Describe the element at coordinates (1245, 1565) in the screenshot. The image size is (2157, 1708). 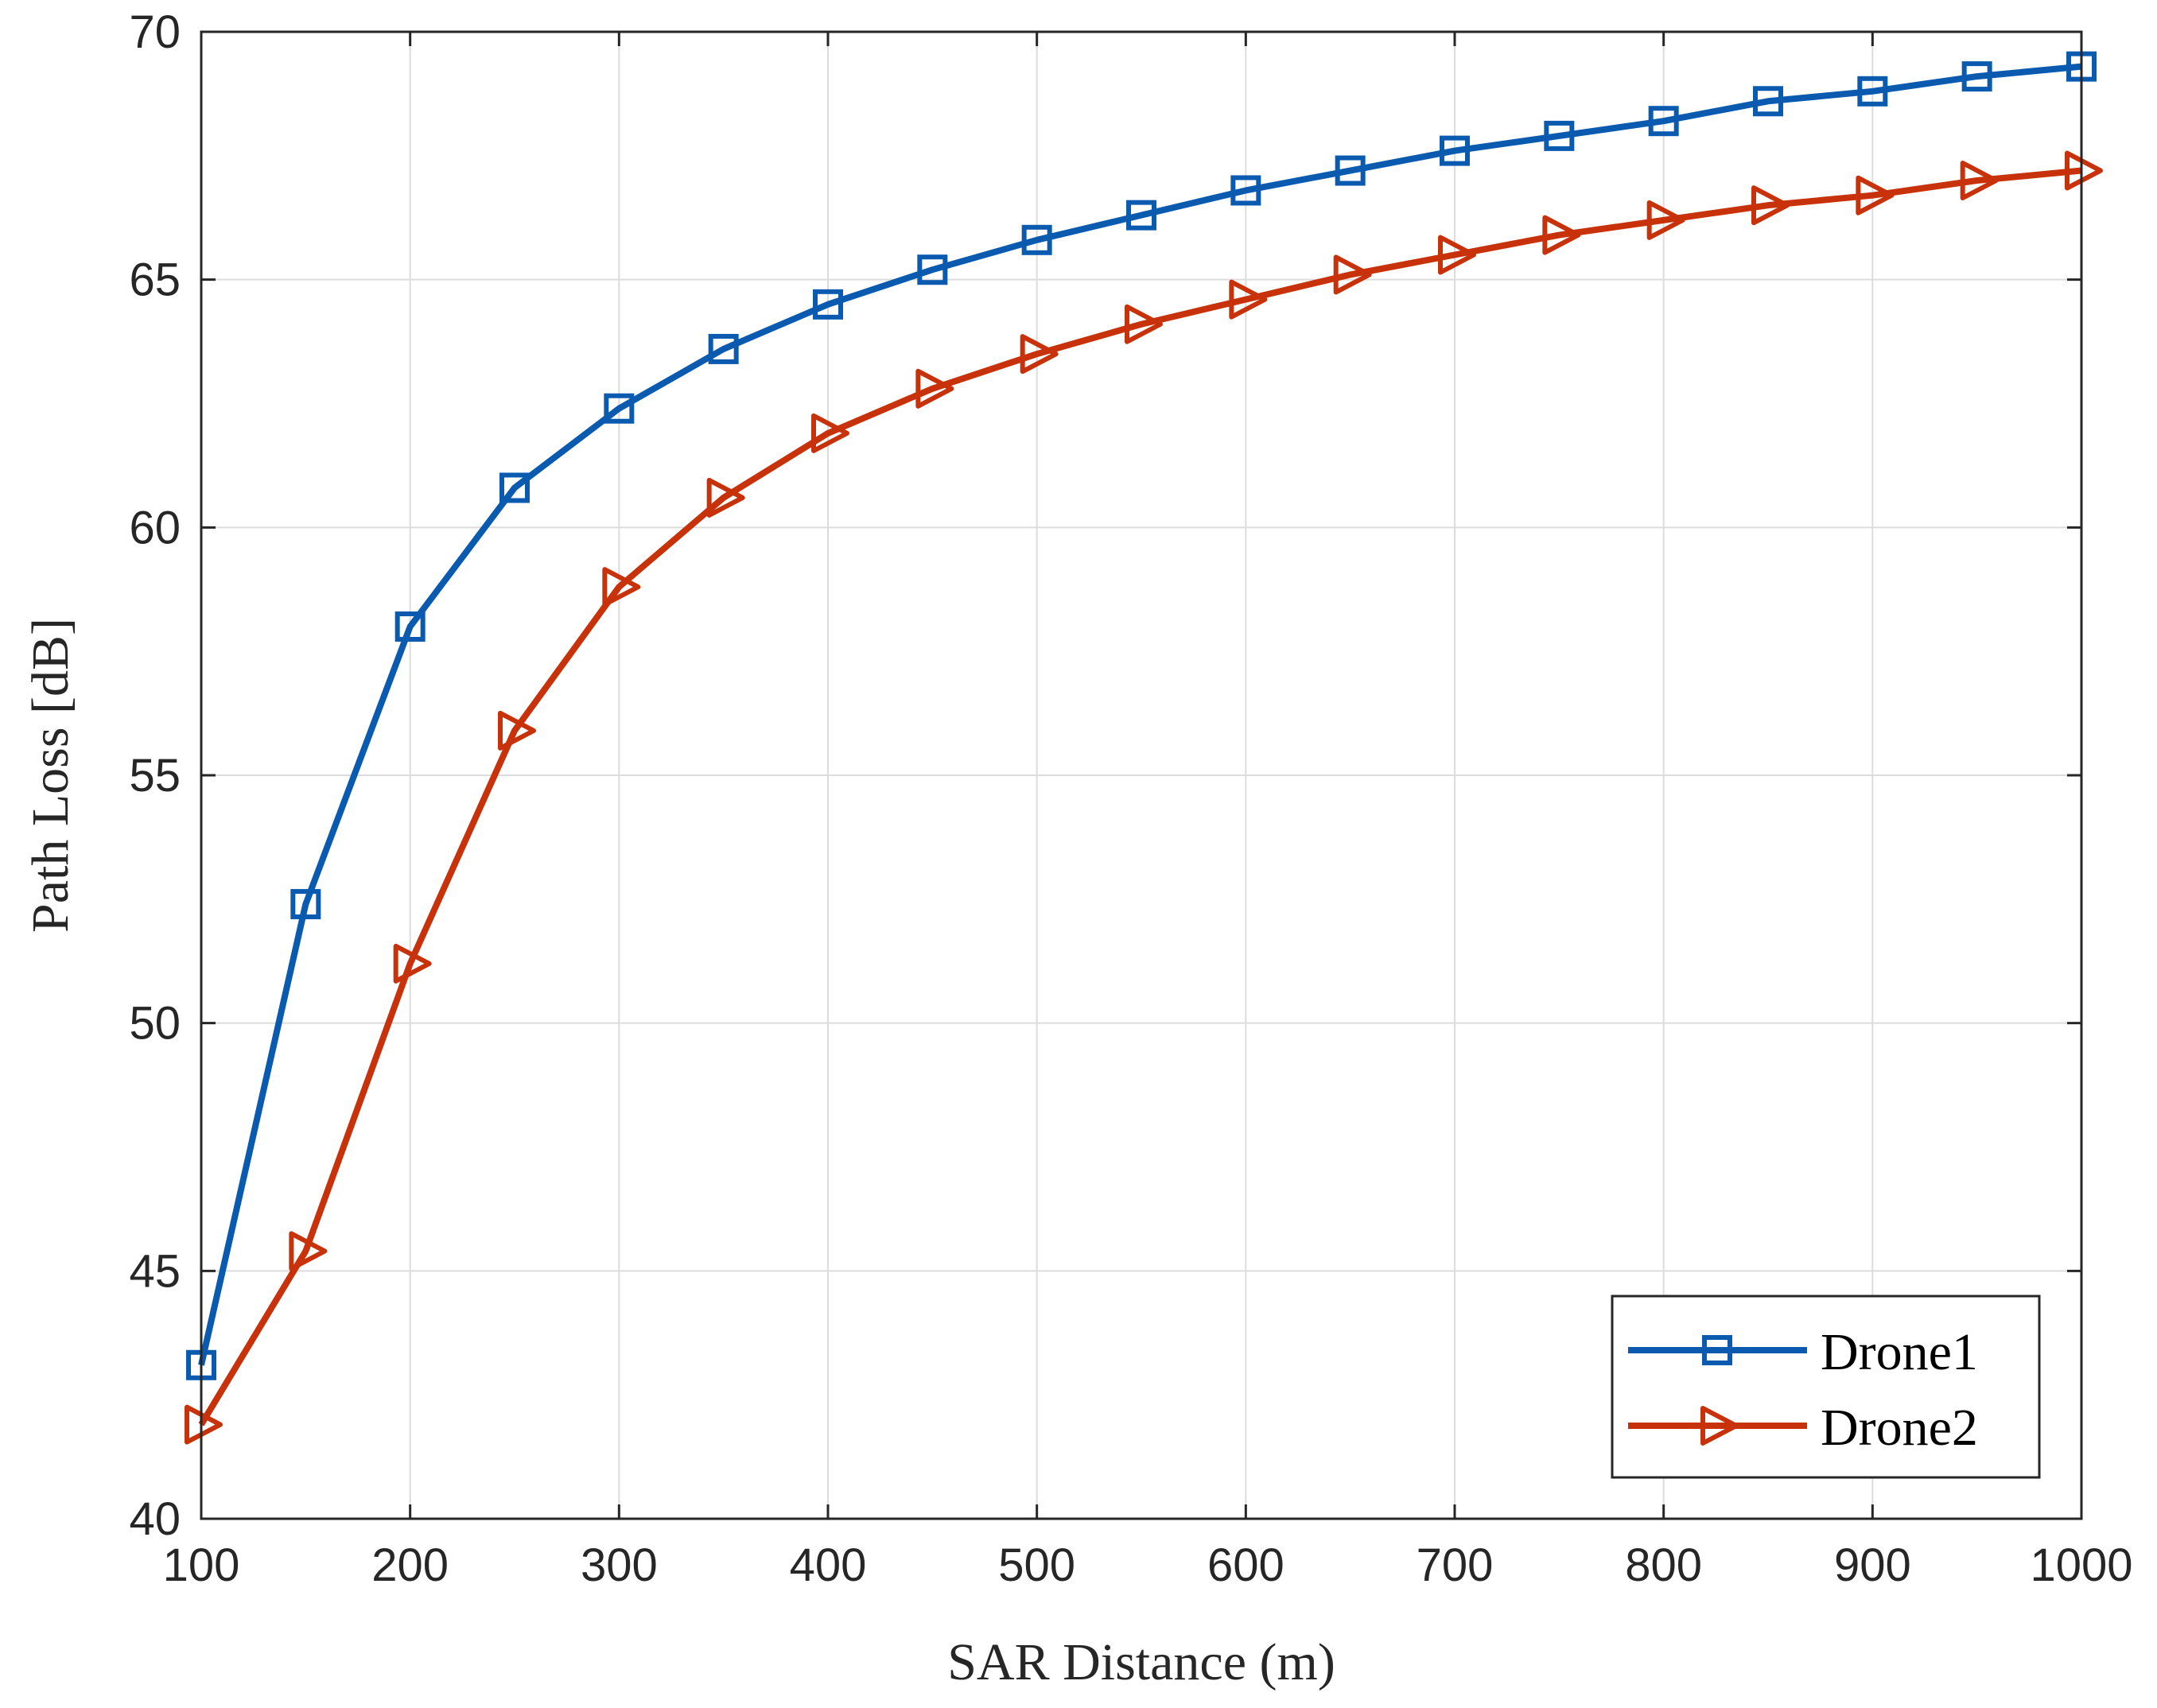
I see `x-tick-label: 600` at that location.